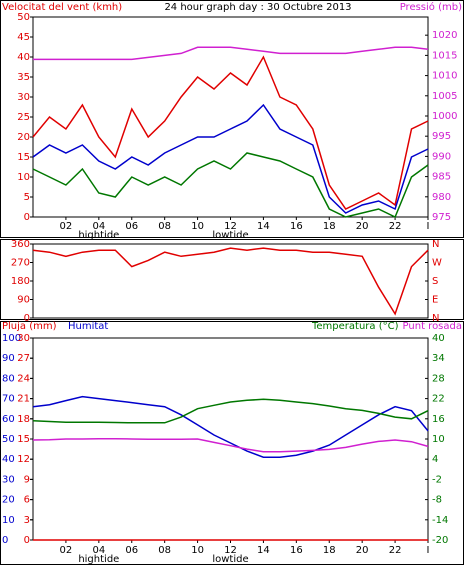  I want to click on y-tick-label: 180, so click(20, 281).